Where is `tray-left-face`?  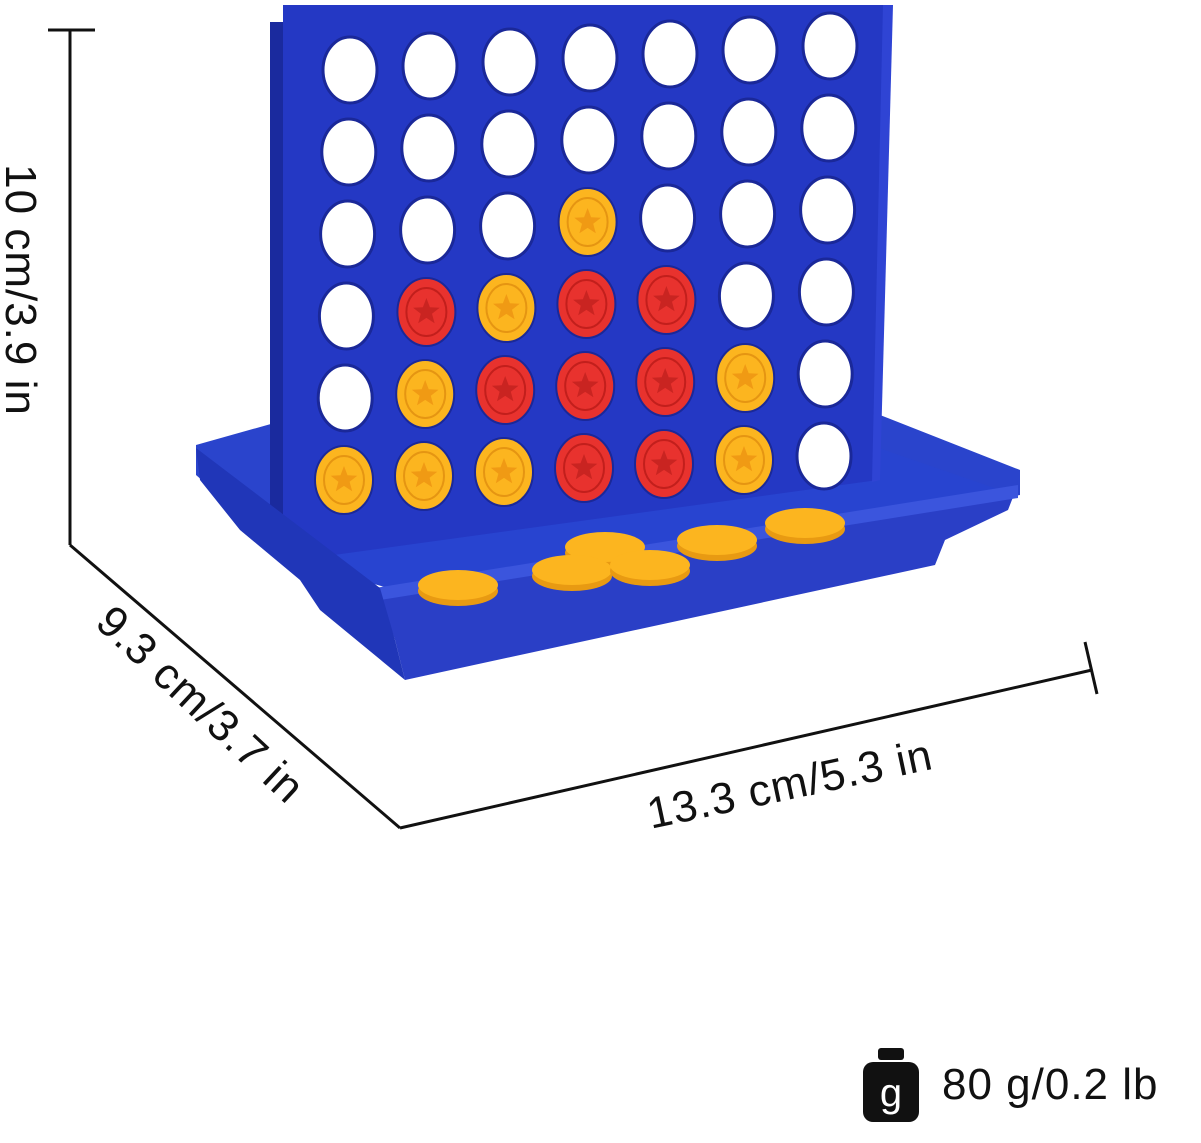 tray-left-face is located at coordinates (300, 564).